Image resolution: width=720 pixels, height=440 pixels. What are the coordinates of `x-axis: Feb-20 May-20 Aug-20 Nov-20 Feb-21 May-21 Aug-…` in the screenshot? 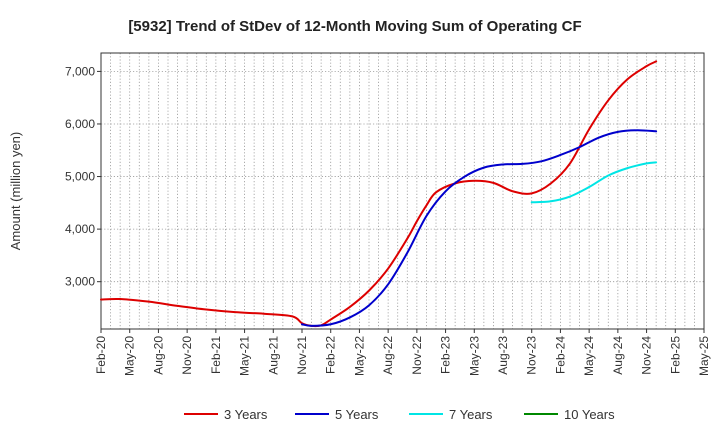 It's located at (402, 352).